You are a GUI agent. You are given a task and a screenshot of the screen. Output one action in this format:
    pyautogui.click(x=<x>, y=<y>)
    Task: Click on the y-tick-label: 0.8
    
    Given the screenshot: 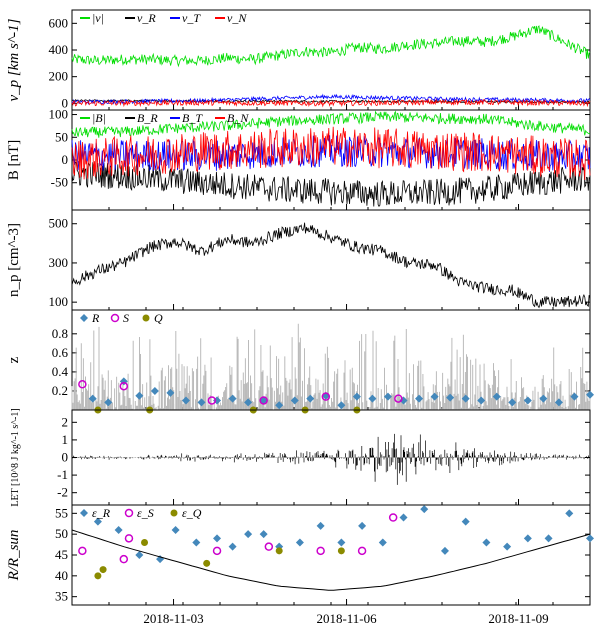 What is the action you would take?
    pyautogui.click(x=60, y=333)
    